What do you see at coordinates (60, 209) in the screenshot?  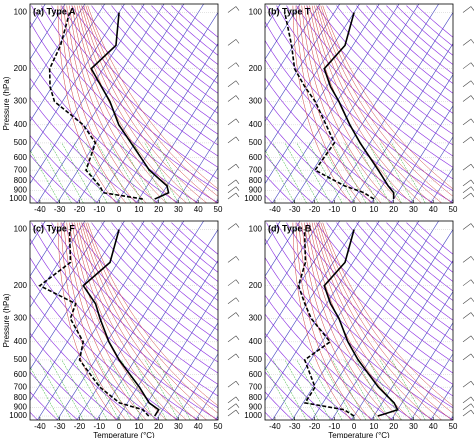 I see `x-tick-label: -30` at bounding box center [60, 209].